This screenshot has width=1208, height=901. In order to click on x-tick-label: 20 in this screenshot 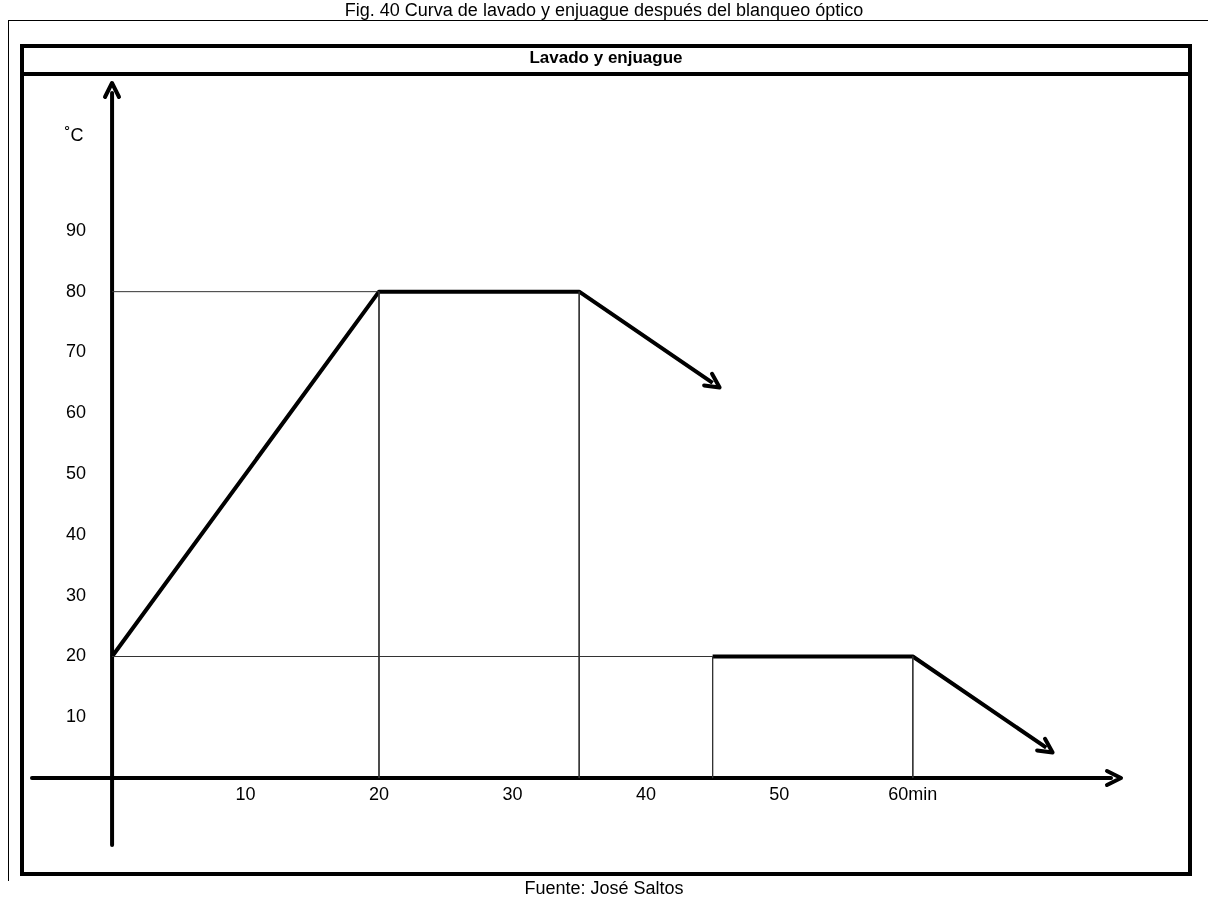, I will do `click(378, 793)`.